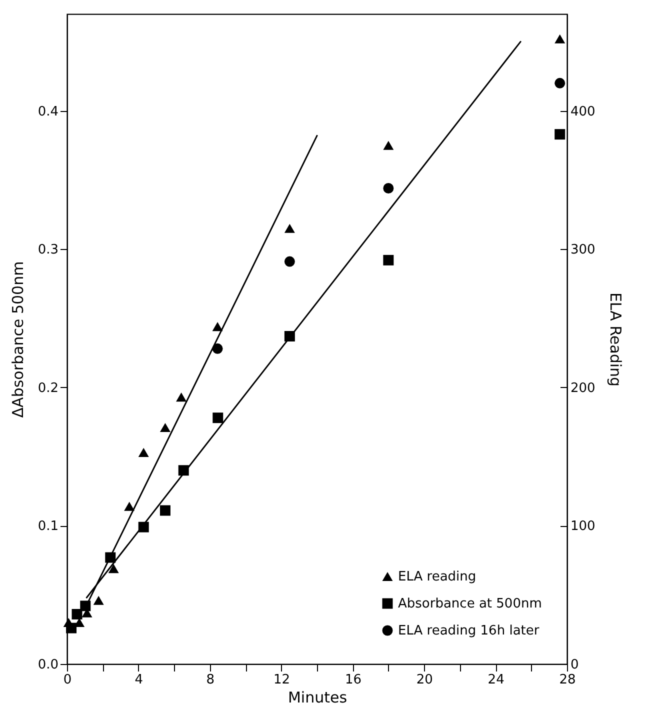  Describe the element at coordinates (48, 665) in the screenshot. I see `y-tick-label: 0.0` at that location.